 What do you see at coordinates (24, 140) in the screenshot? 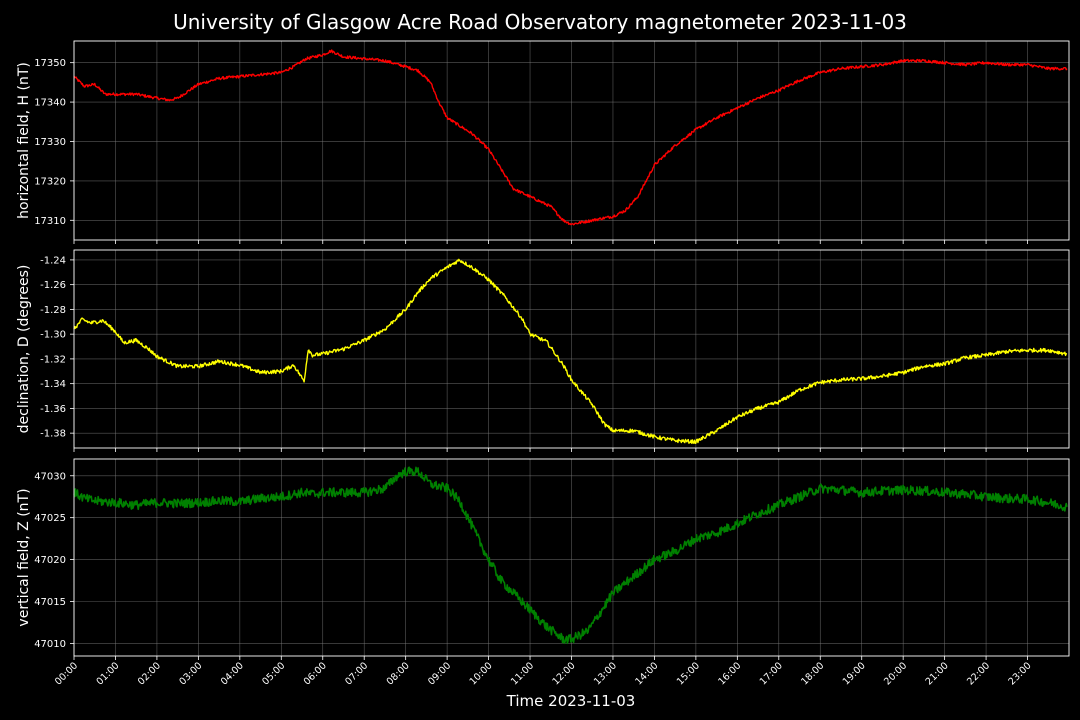
I see `y-axis-label: horizontal field, H (nT)` at bounding box center [24, 140].